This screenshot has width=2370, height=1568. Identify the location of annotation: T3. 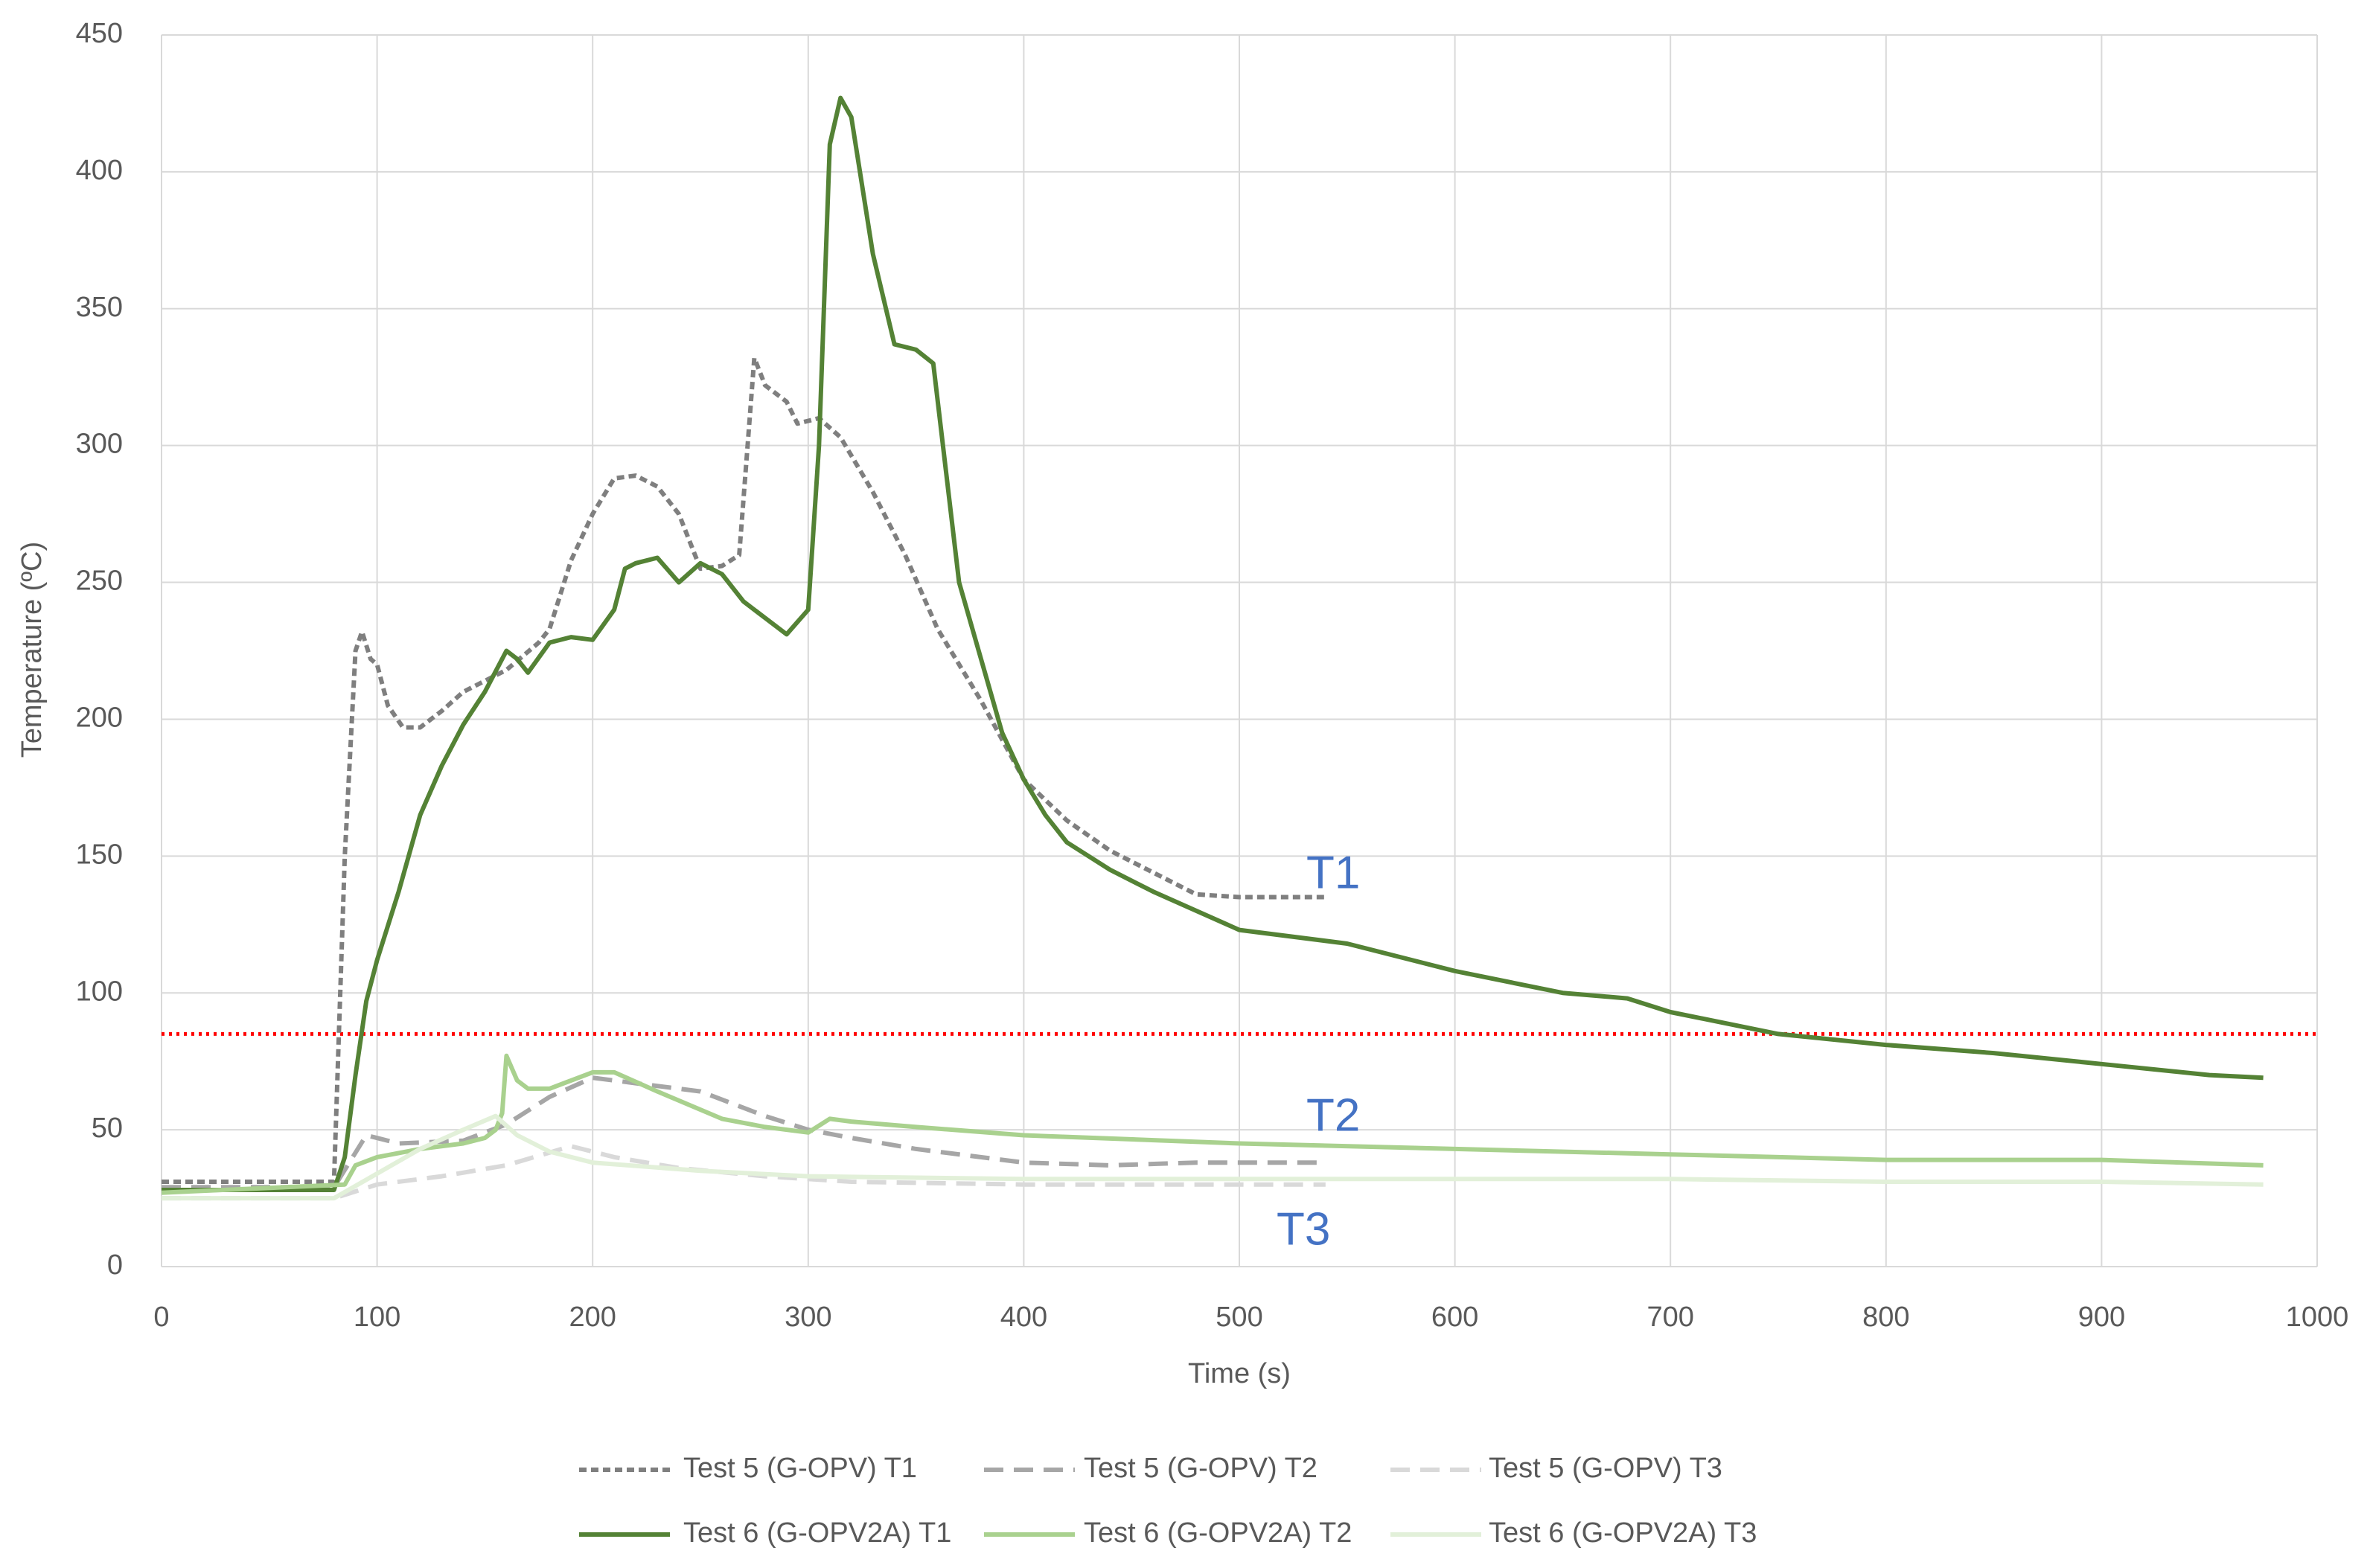
(1303, 1229).